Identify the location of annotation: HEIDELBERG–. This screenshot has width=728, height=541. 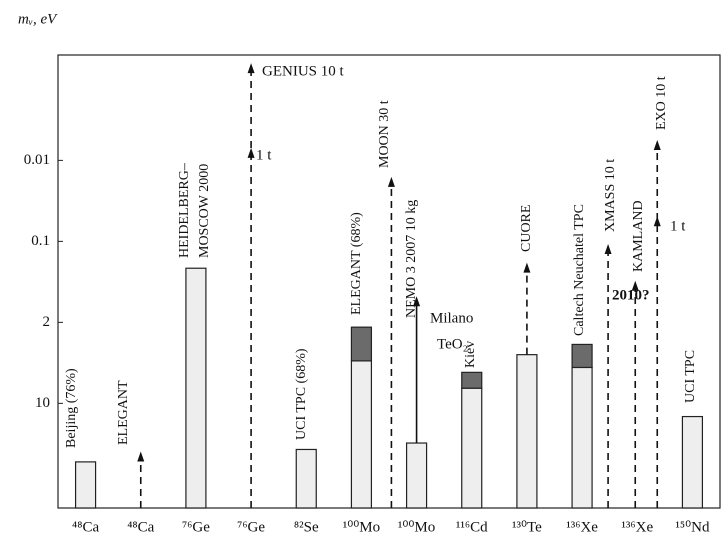
(184, 210).